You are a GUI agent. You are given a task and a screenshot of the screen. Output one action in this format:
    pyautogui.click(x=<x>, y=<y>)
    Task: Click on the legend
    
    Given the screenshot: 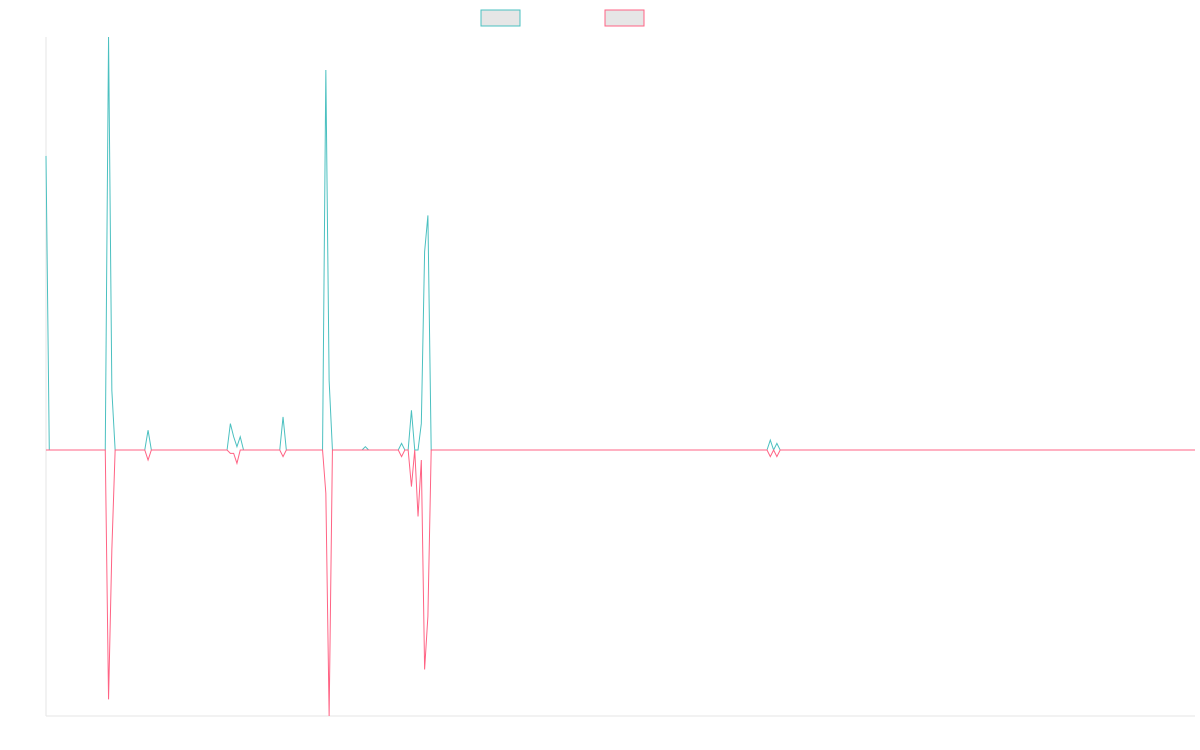 What is the action you would take?
    pyautogui.click(x=562, y=18)
    